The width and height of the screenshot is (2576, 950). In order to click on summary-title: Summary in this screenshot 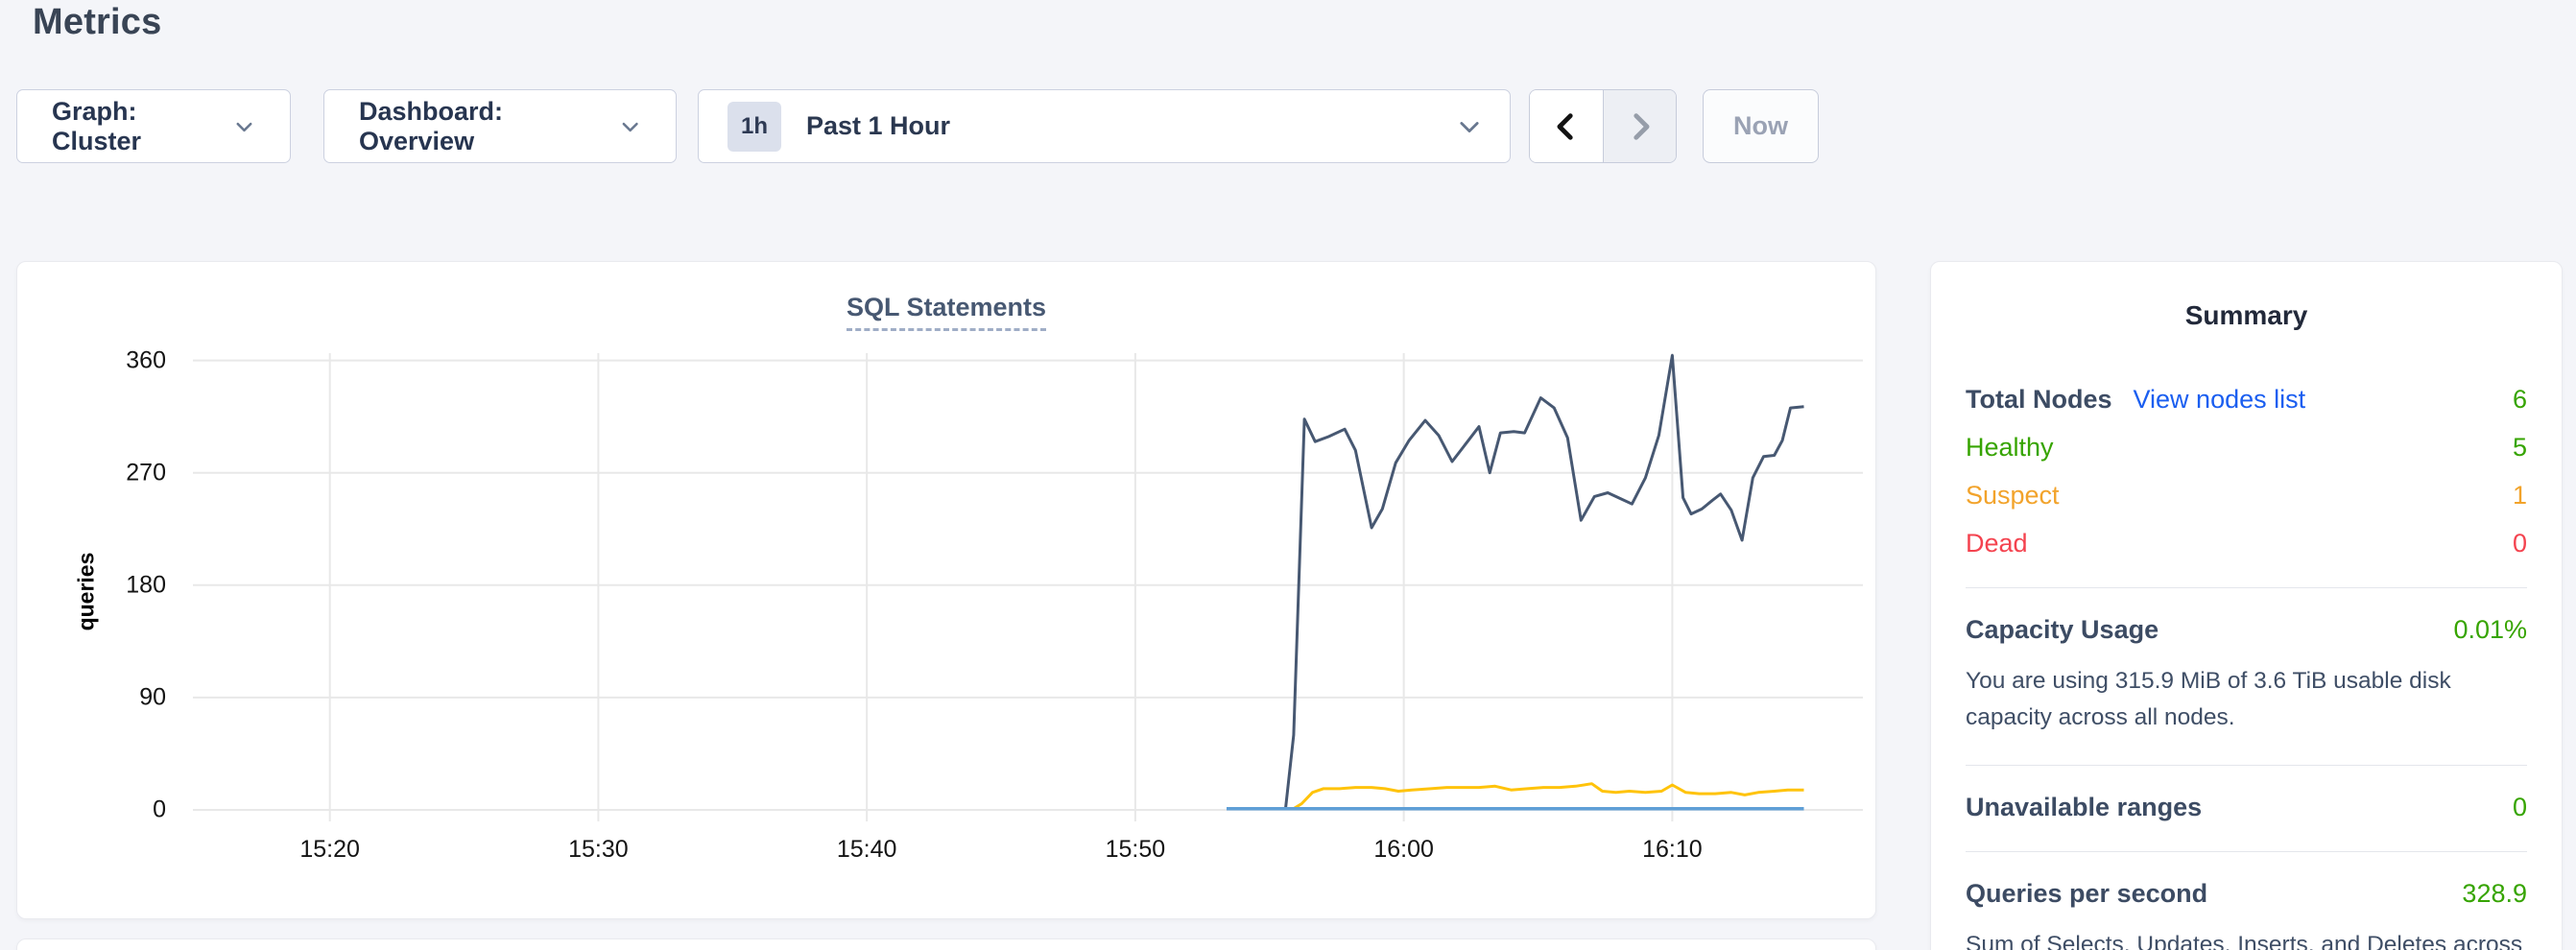, I will do `click(2246, 315)`.